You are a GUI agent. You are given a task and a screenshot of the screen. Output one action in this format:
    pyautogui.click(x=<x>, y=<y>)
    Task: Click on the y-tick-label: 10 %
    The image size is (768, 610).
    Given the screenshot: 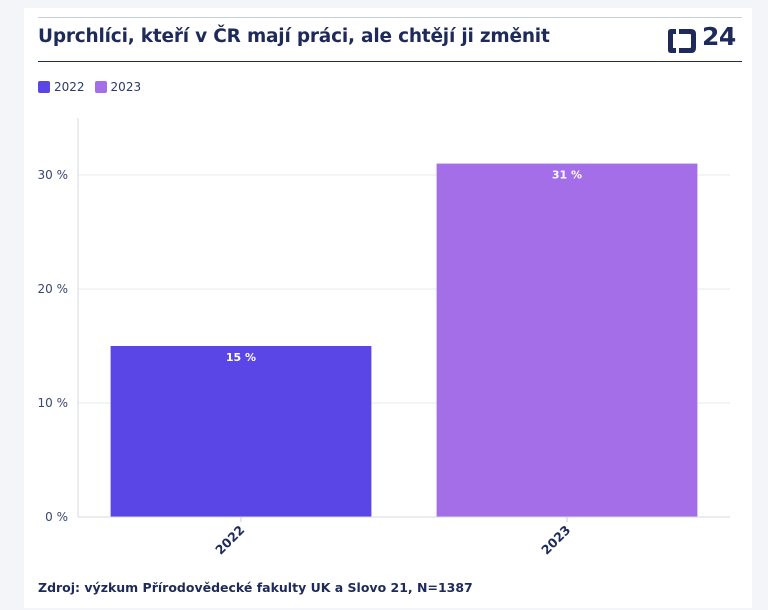 What is the action you would take?
    pyautogui.click(x=53, y=403)
    